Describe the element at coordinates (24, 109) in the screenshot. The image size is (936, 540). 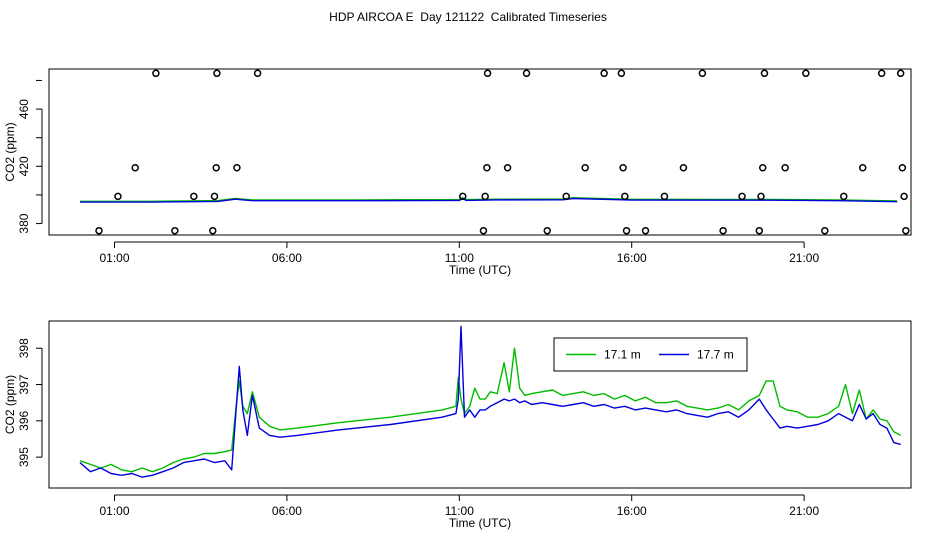
I see `y-tick-label: 460` at that location.